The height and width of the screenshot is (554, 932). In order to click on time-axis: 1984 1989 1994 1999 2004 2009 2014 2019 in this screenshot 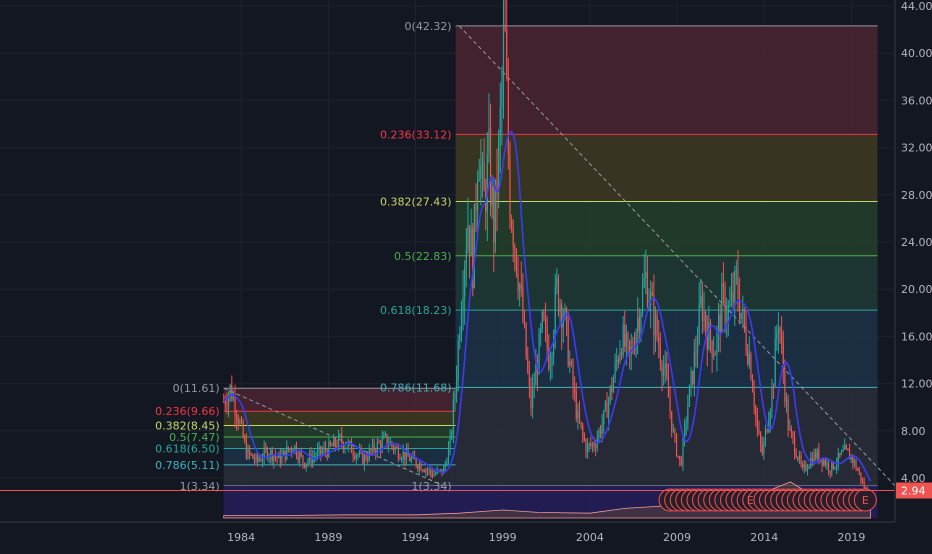, I will do `click(447, 532)`.